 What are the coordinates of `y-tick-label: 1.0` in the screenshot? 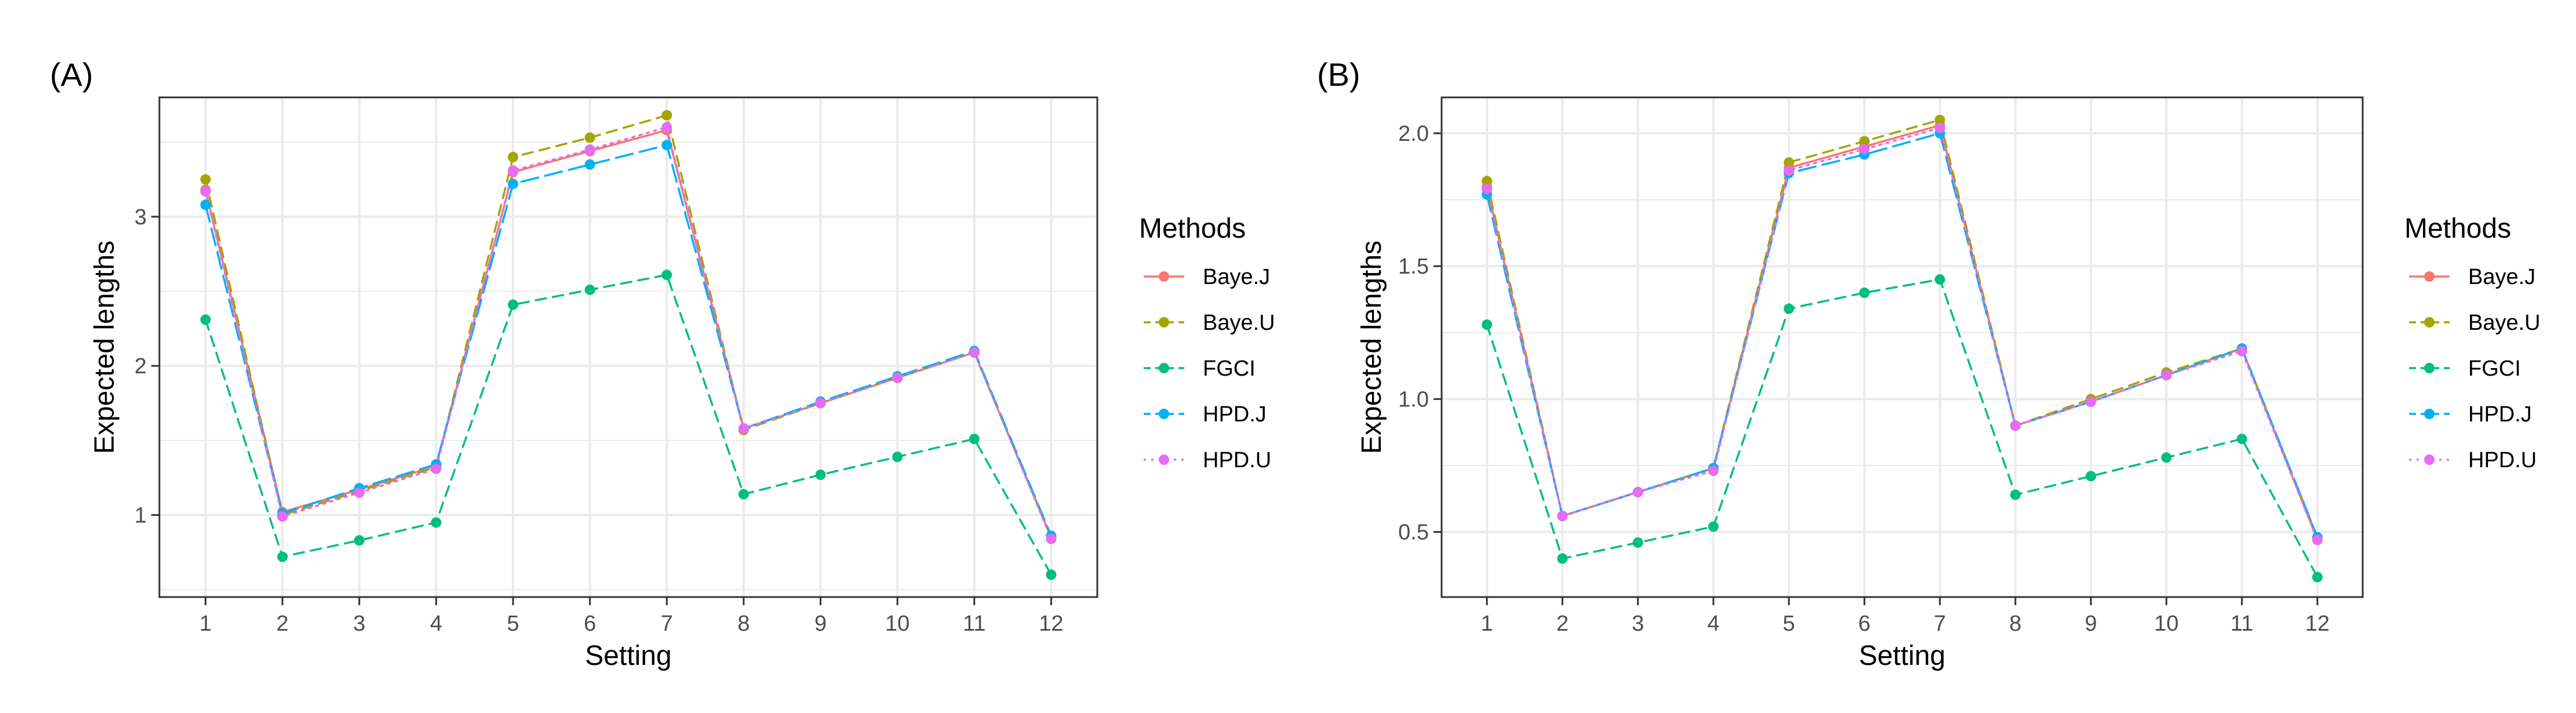 It's located at (1414, 399).